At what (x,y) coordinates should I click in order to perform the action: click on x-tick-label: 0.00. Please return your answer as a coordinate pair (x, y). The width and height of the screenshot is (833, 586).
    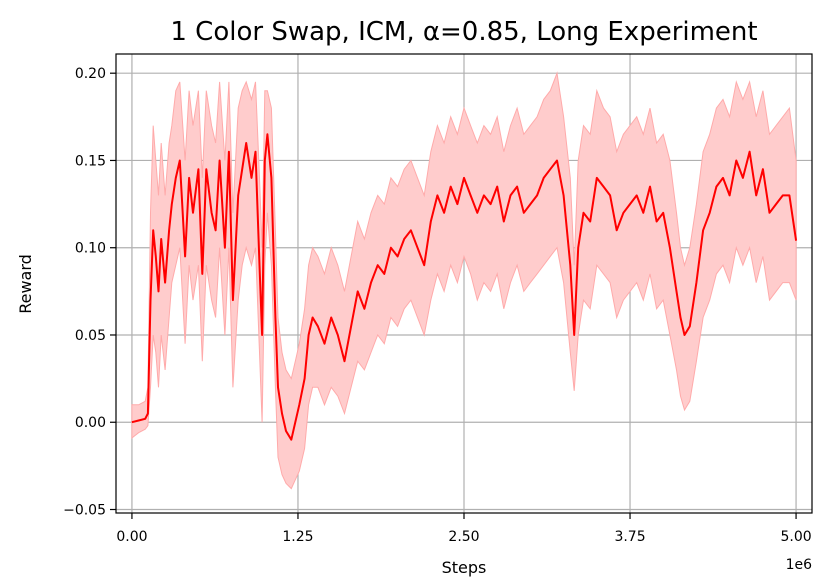
    Looking at the image, I should click on (131, 537).